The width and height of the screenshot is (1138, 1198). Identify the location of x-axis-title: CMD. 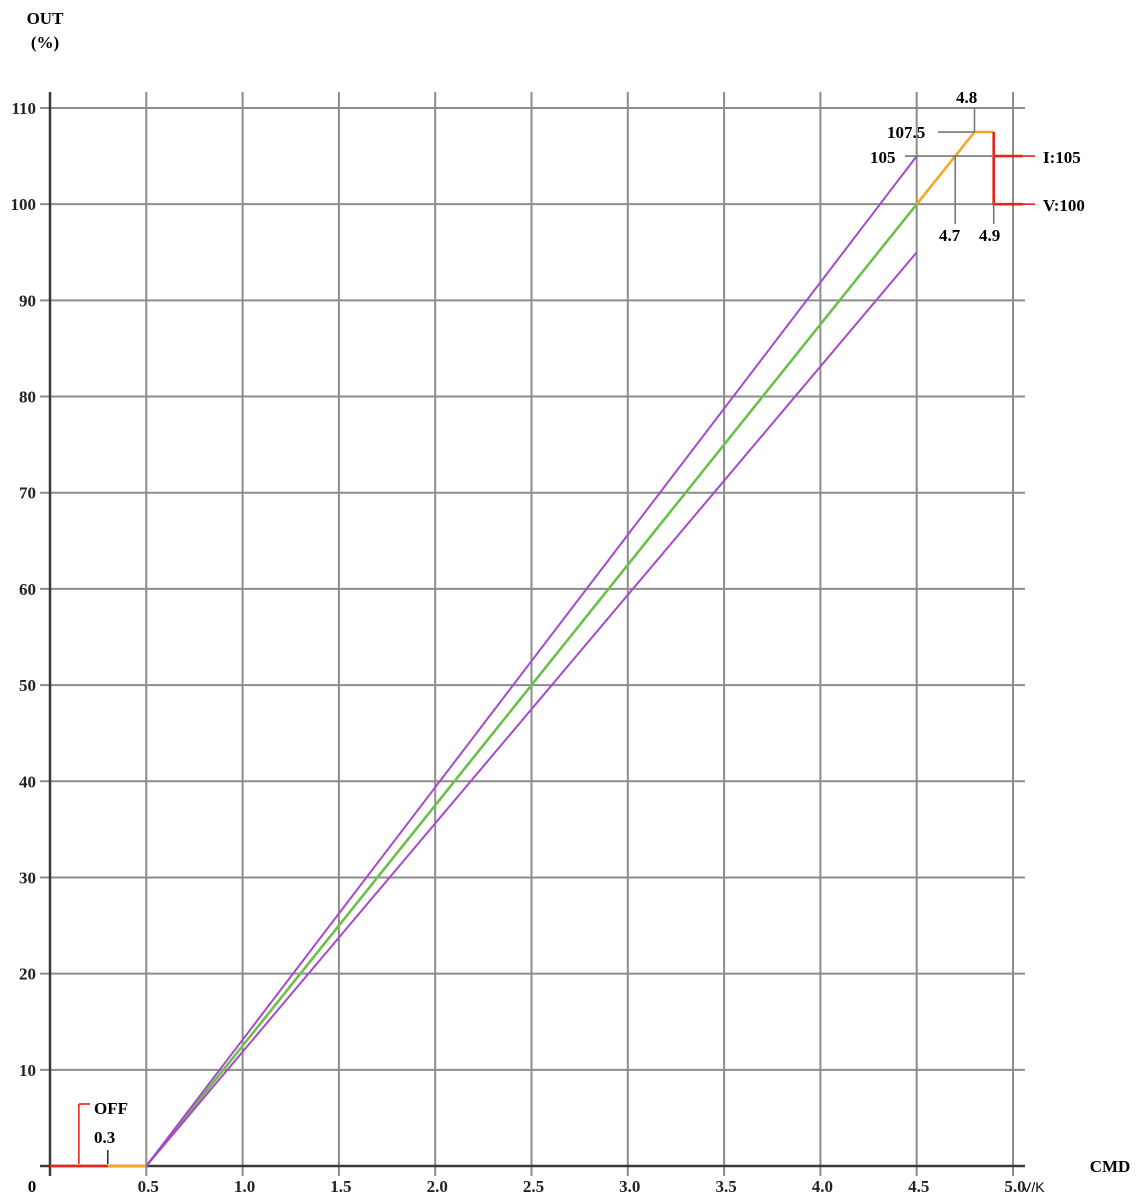
(1110, 1166).